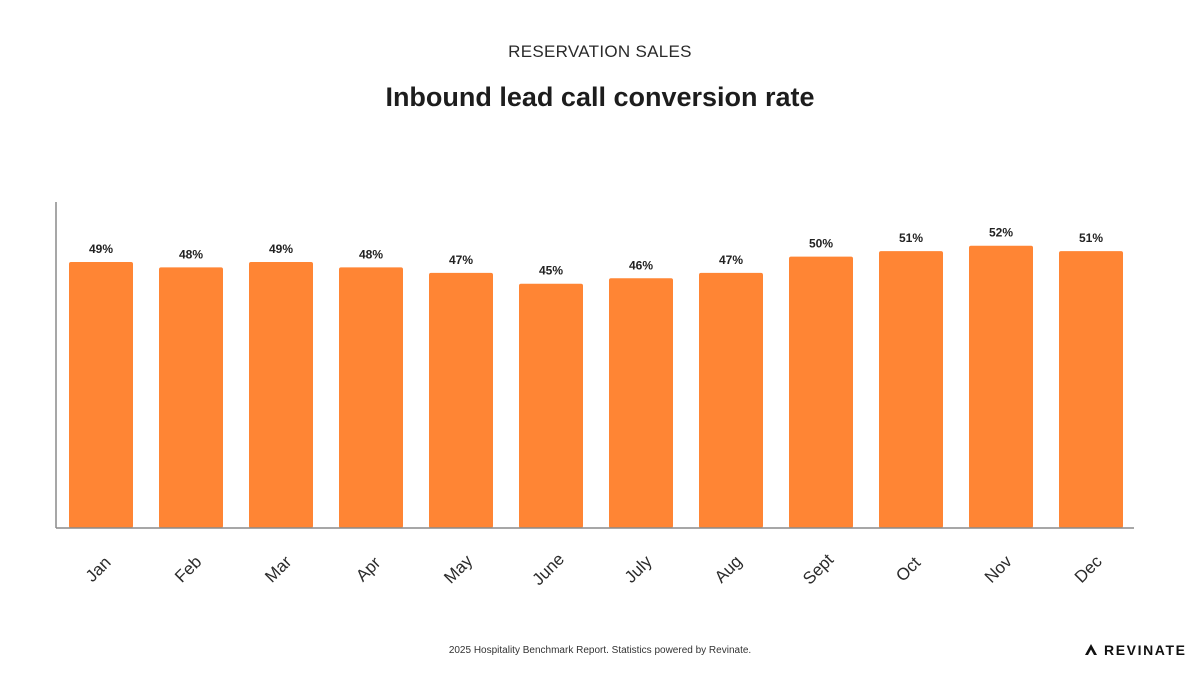 The height and width of the screenshot is (675, 1200). What do you see at coordinates (188, 569) in the screenshot?
I see `x-tick-label: Feb` at bounding box center [188, 569].